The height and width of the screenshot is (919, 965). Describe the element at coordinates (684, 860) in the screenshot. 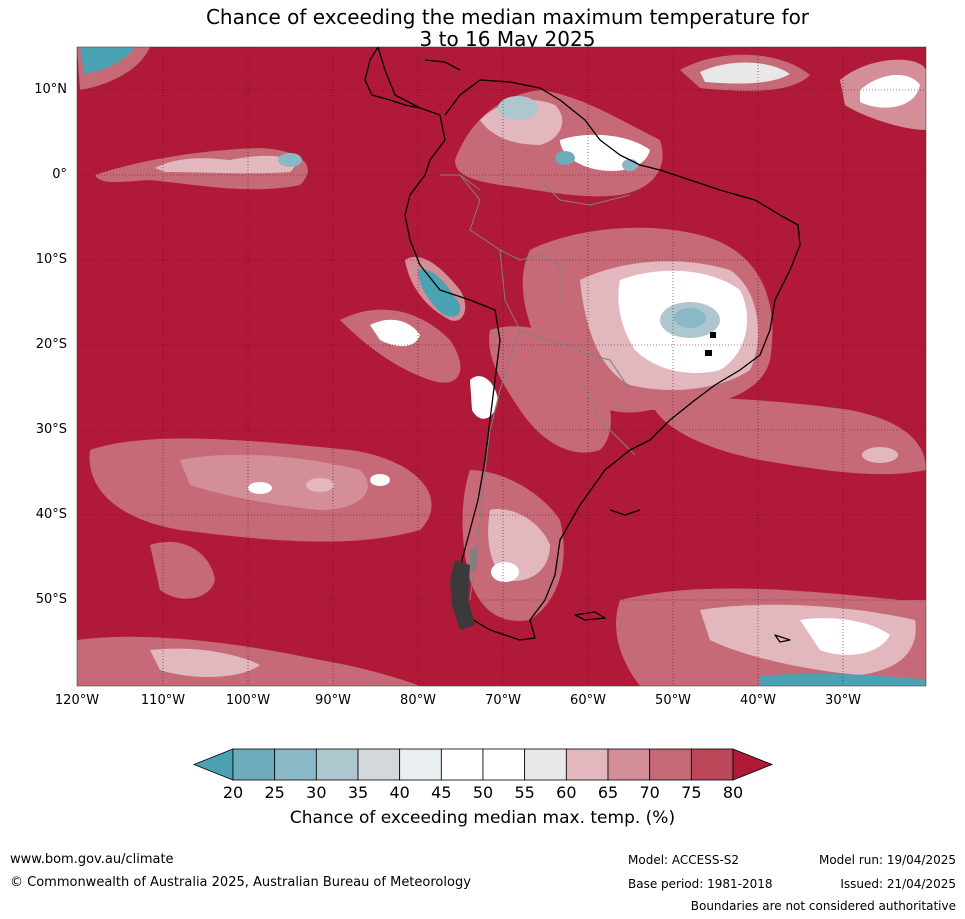

I see `footer-model: Model: ACCESS-S2` at that location.